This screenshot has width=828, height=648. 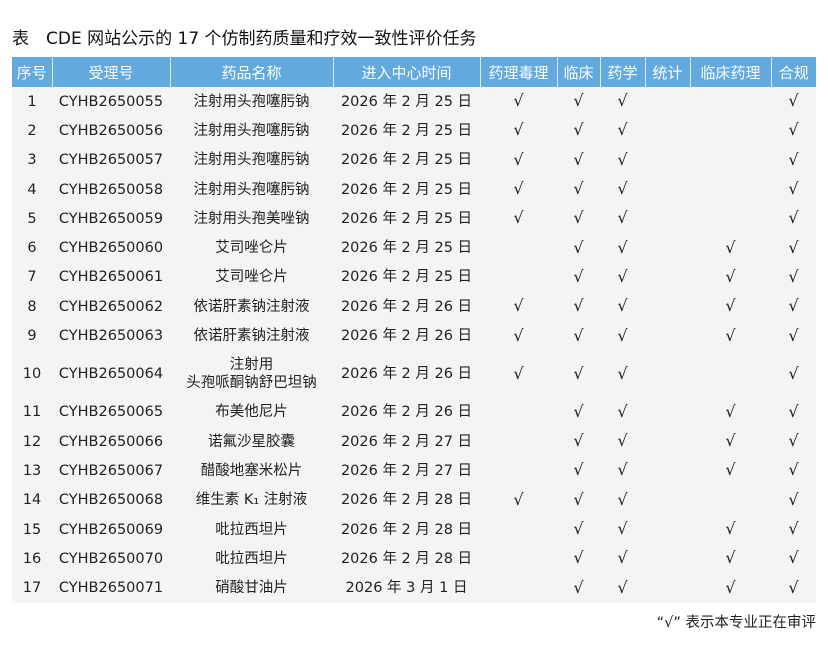 I want to click on entry-date: 2026 年 3 月 1 日, so click(x=406, y=588).